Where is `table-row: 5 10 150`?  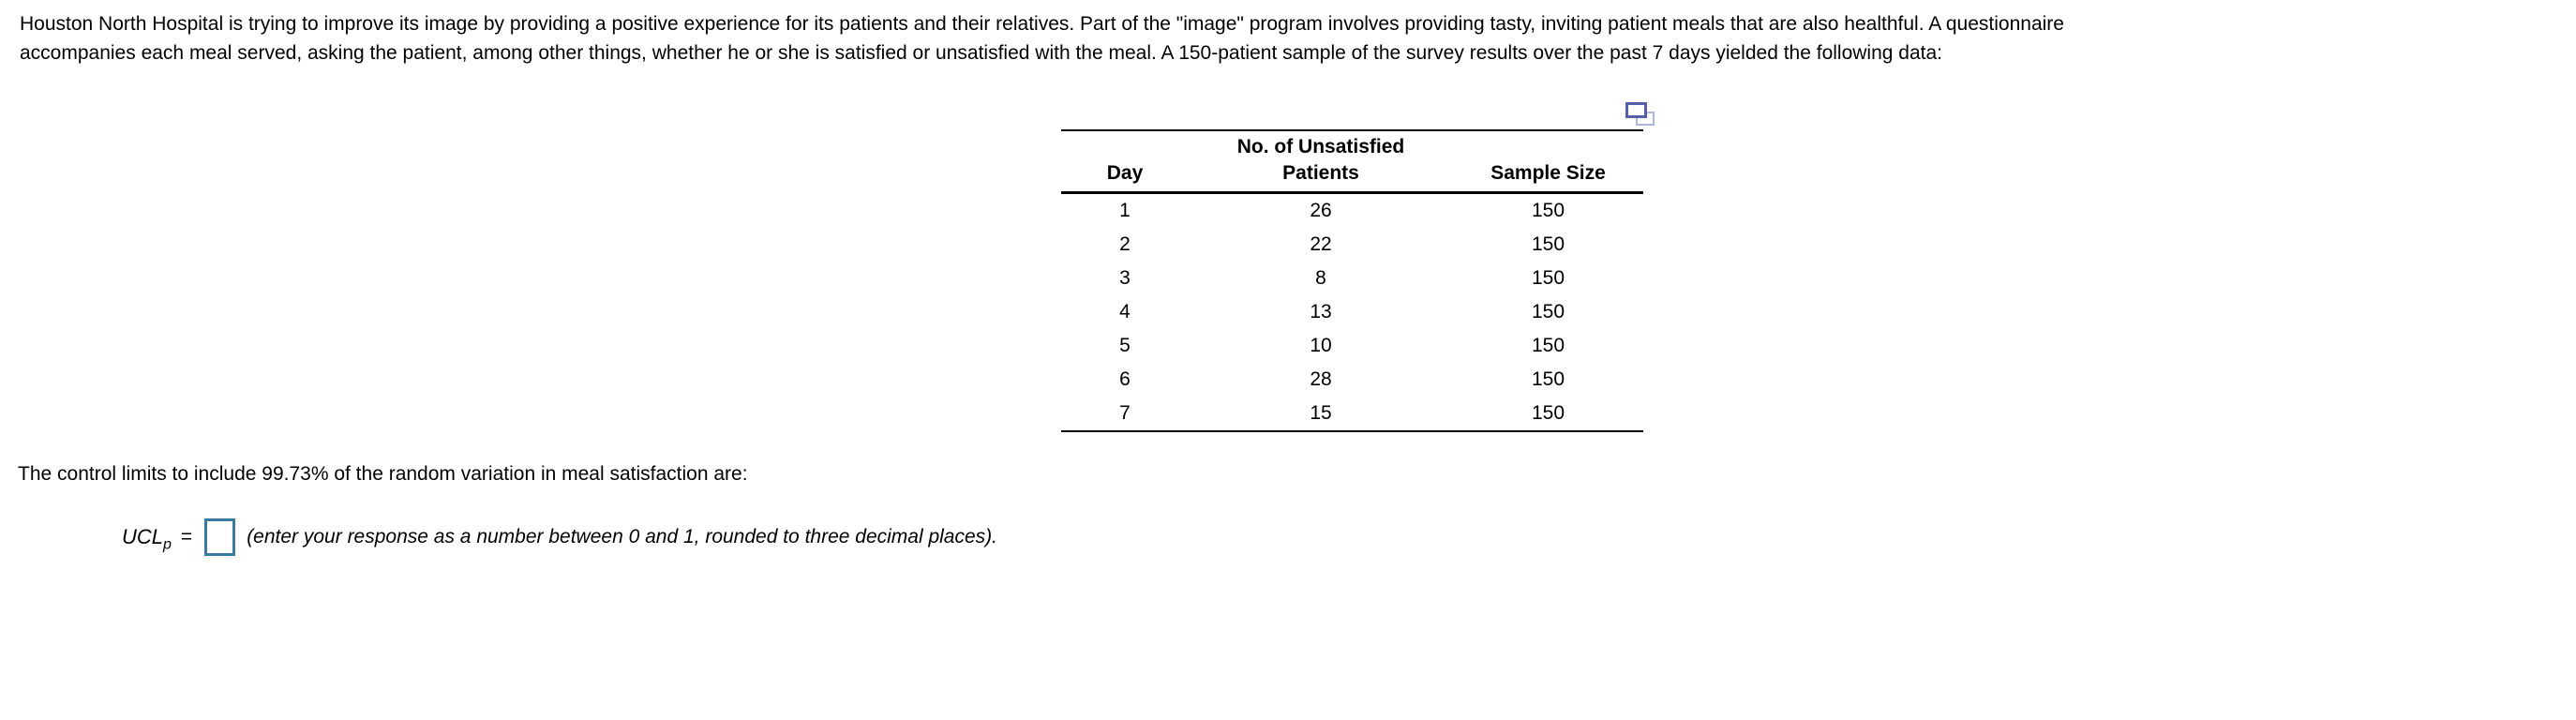
table-row: 5 10 150 is located at coordinates (1352, 346).